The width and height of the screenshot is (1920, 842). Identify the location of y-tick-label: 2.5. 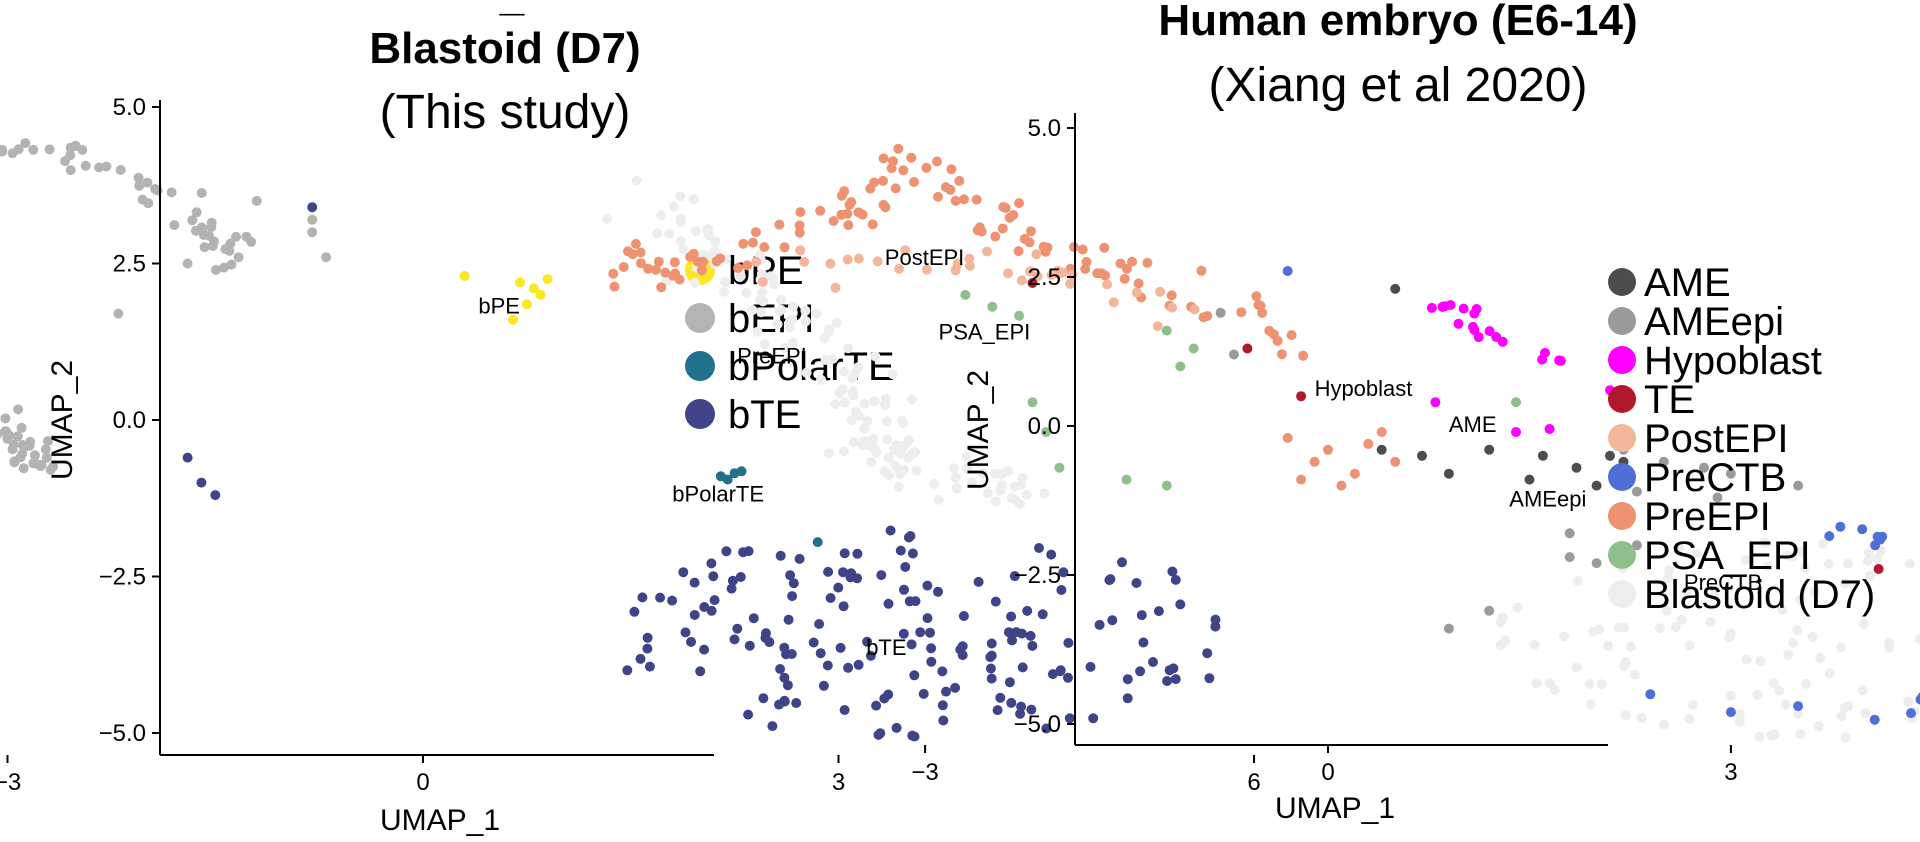
(129, 264).